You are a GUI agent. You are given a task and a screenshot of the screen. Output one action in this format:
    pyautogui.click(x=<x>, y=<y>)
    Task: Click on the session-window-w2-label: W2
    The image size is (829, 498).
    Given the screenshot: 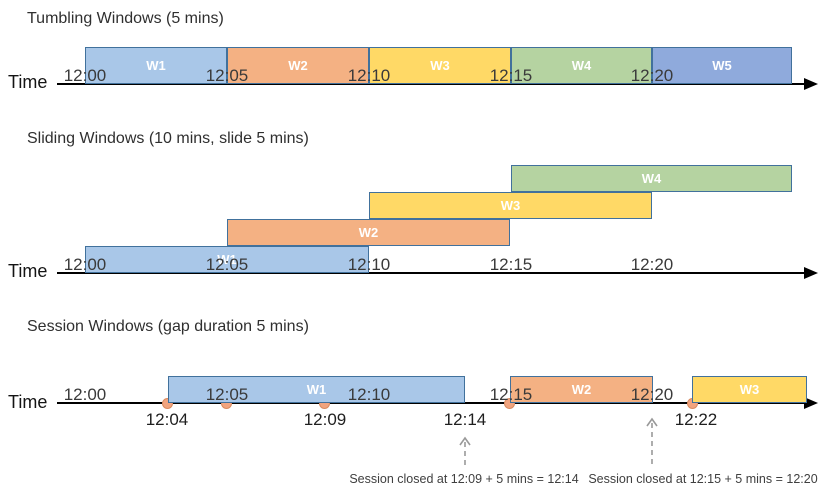 What is the action you would take?
    pyautogui.click(x=581, y=389)
    